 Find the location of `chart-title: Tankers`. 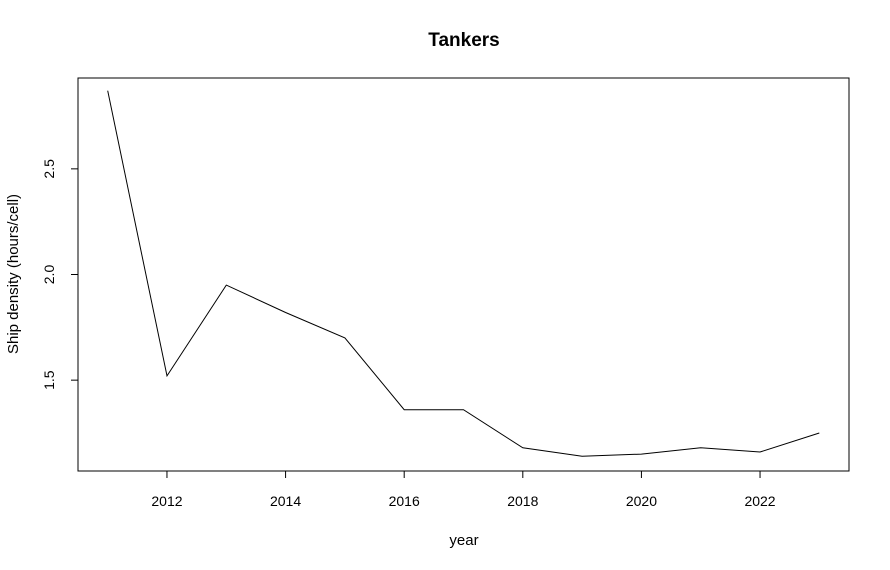

chart-title: Tankers is located at coordinates (463, 40).